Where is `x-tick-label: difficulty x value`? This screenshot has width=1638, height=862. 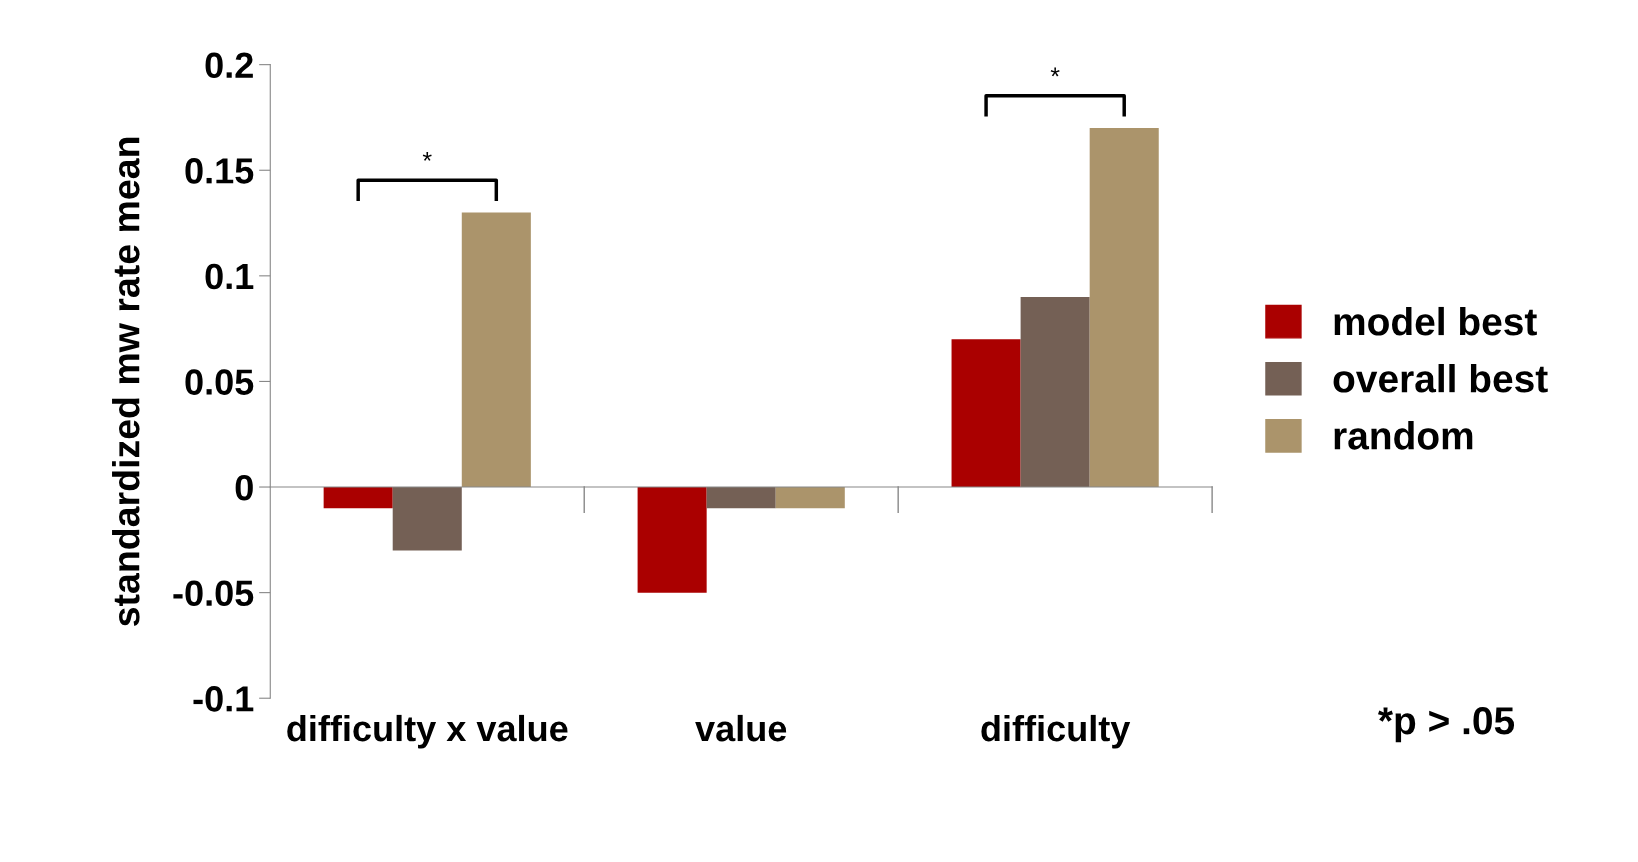 x-tick-label: difficulty x value is located at coordinates (427, 731).